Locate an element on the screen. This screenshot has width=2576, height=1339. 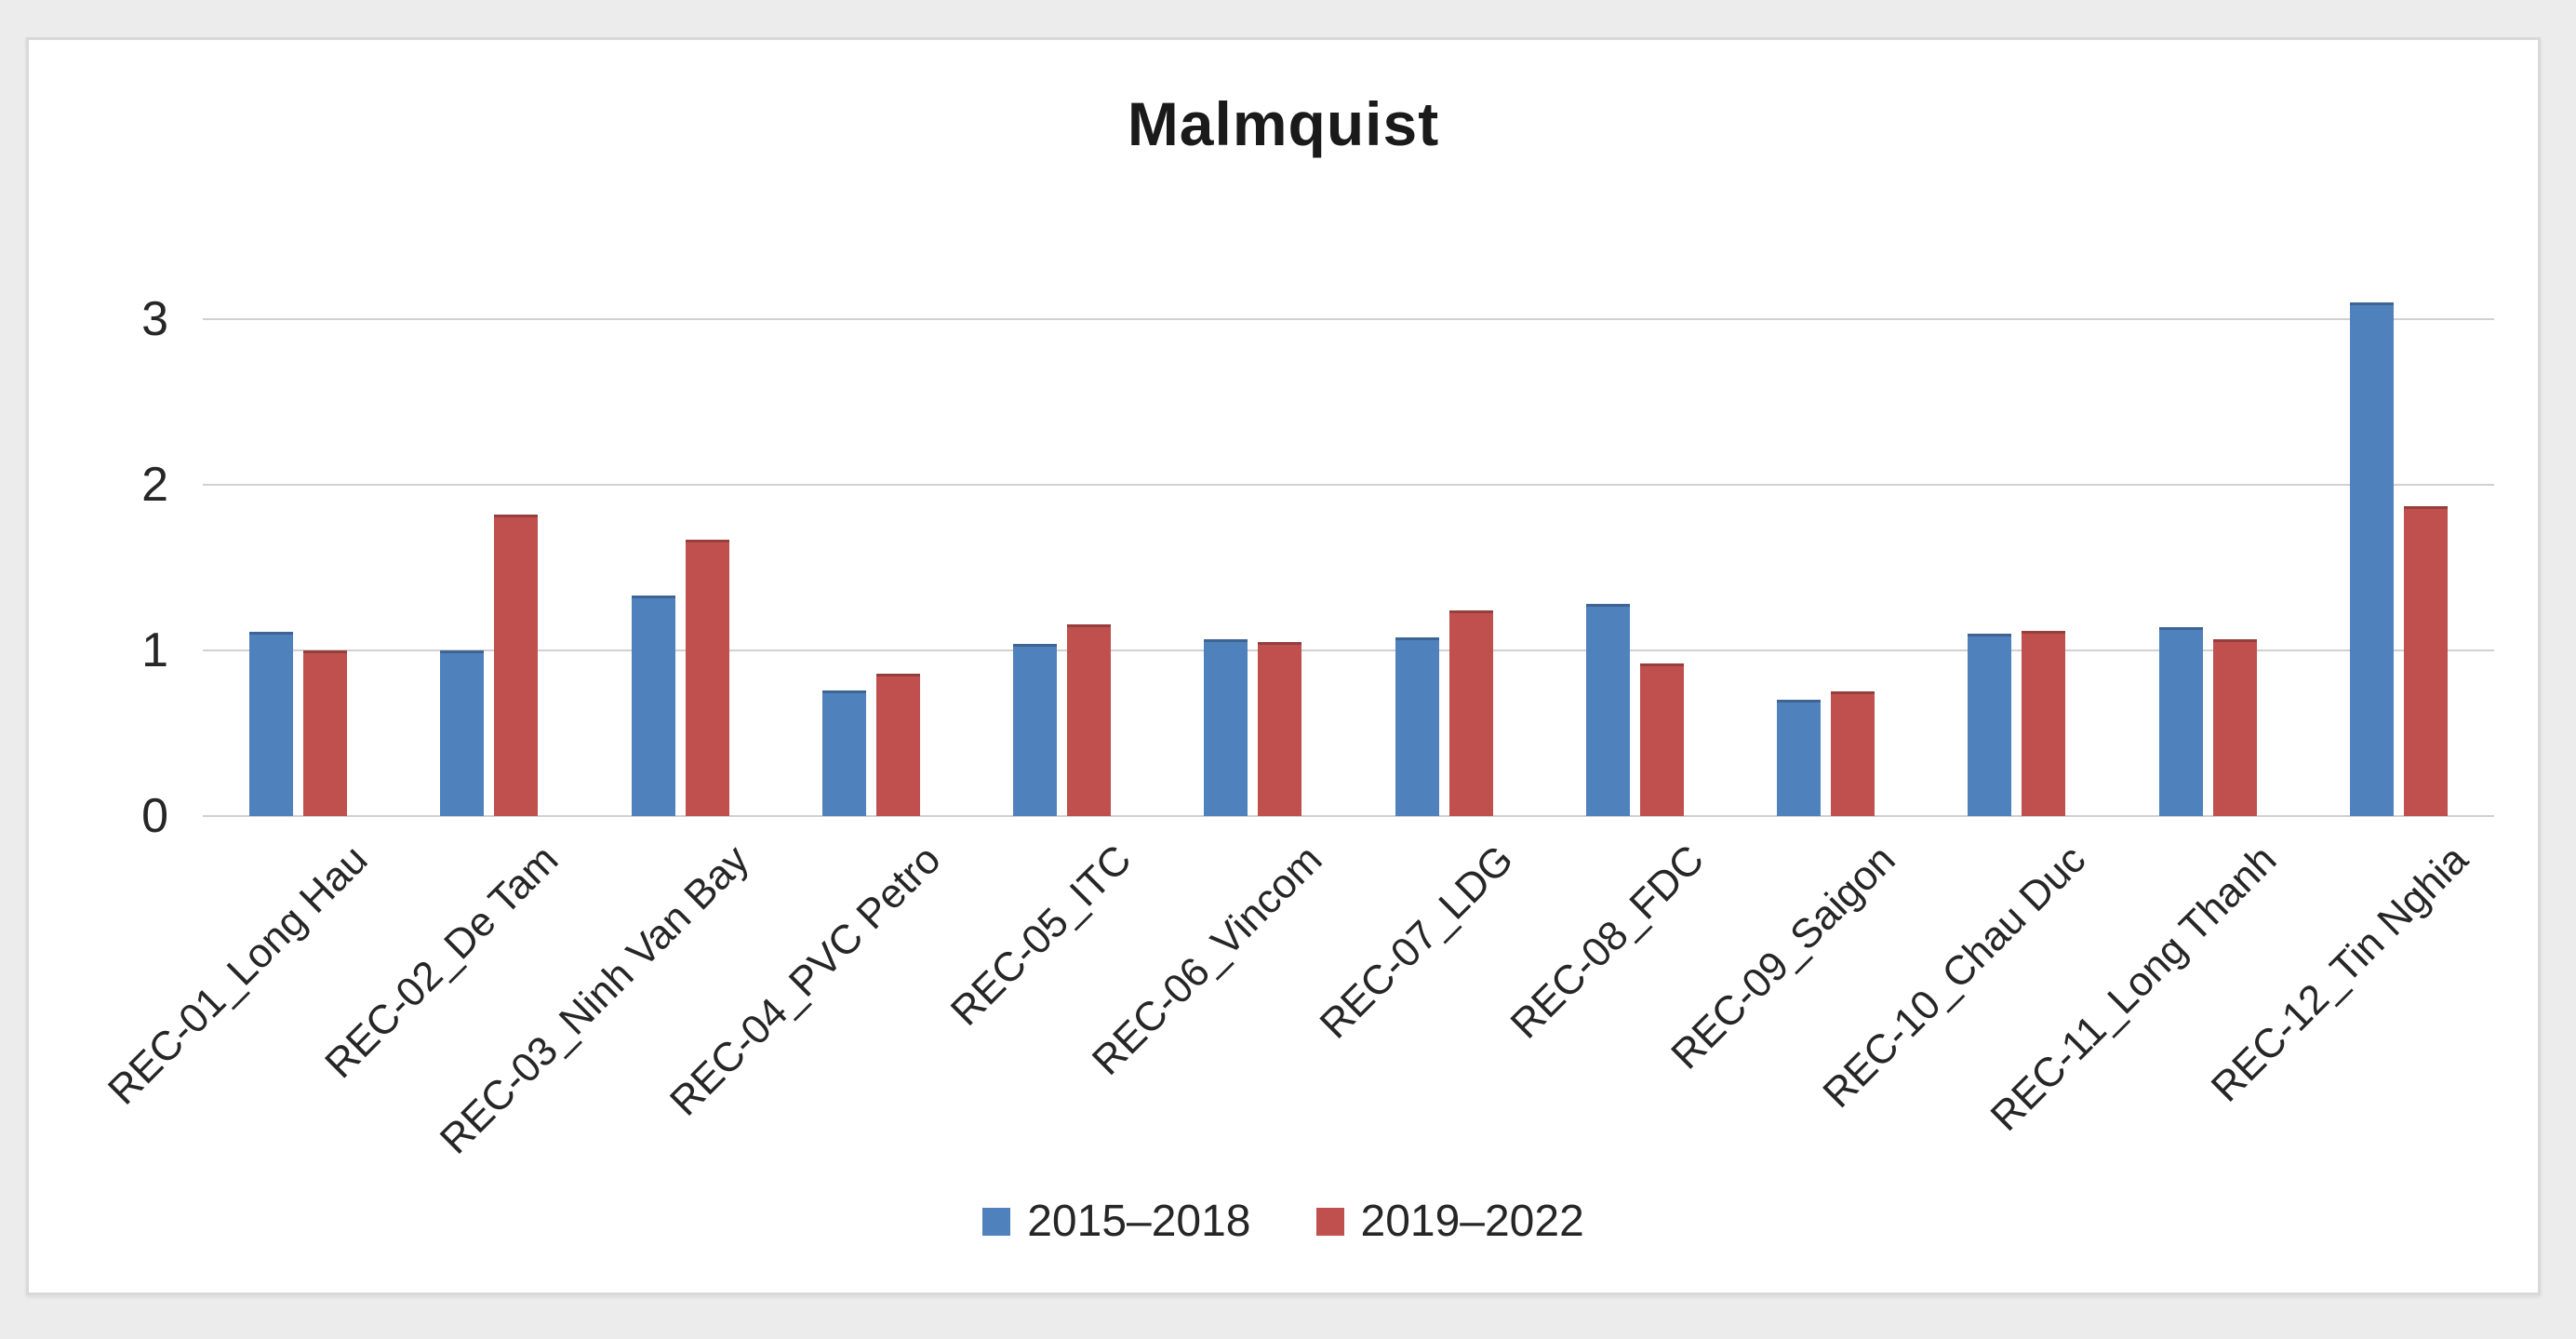
bar-2015–2018-REC-07_LDG is located at coordinates (1417, 726).